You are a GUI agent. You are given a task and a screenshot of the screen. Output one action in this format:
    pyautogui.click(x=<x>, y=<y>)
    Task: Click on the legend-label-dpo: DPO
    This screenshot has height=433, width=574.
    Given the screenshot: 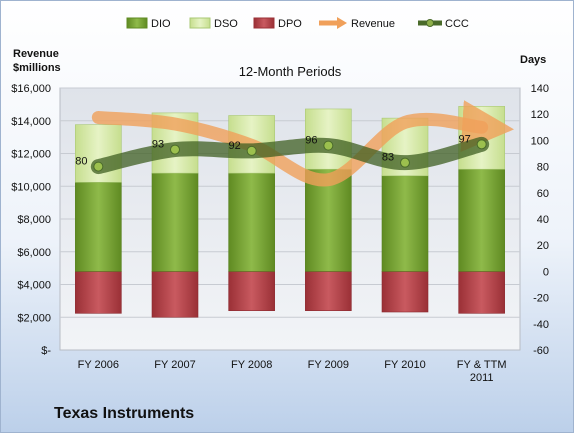 What is the action you would take?
    pyautogui.click(x=290, y=24)
    